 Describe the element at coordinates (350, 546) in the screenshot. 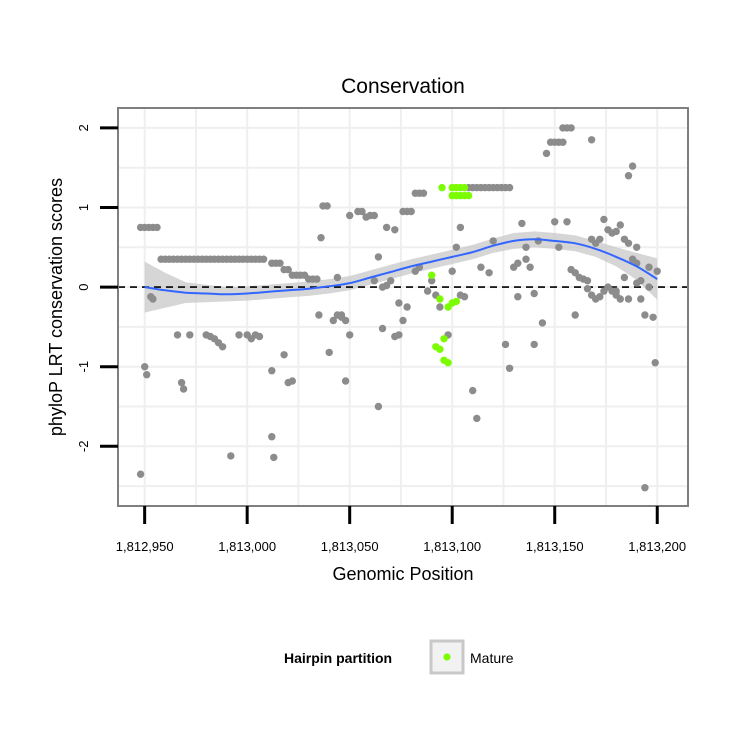

I see `x-tick-label-2: 1,813,050` at that location.